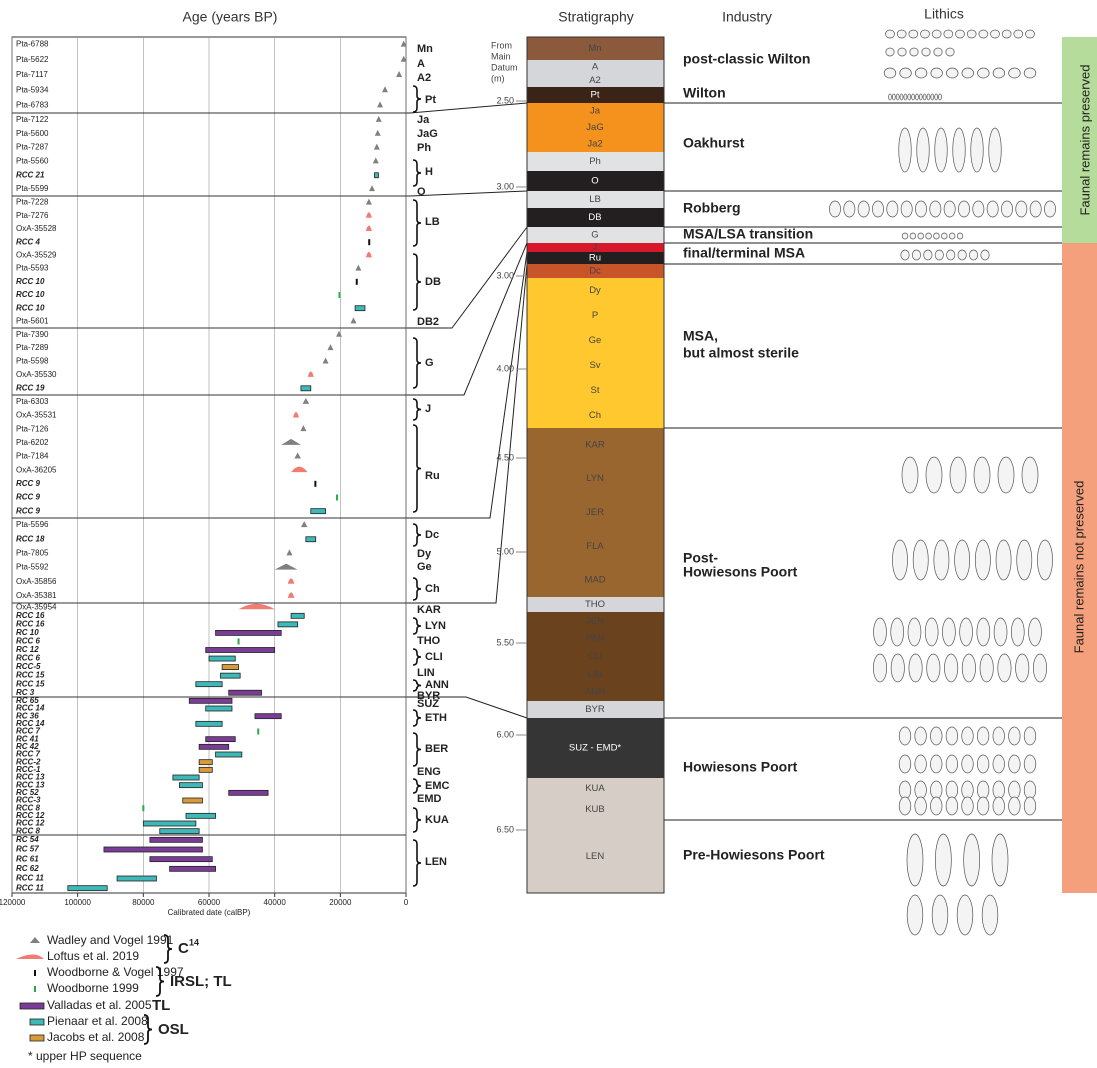 The width and height of the screenshot is (1097, 1068). What do you see at coordinates (32, 456) in the screenshot?
I see `sample-label: Pta-7184` at bounding box center [32, 456].